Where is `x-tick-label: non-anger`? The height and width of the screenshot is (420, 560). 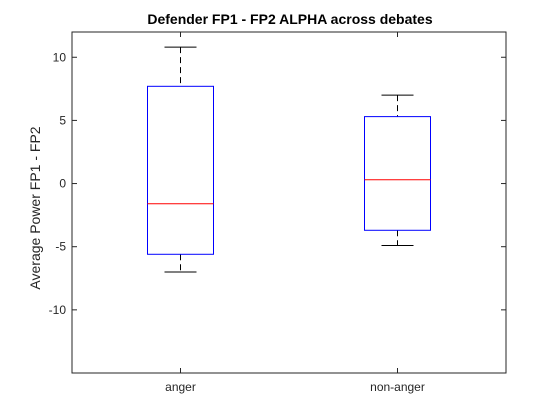
x-tick-label: non-anger is located at coordinates (397, 387).